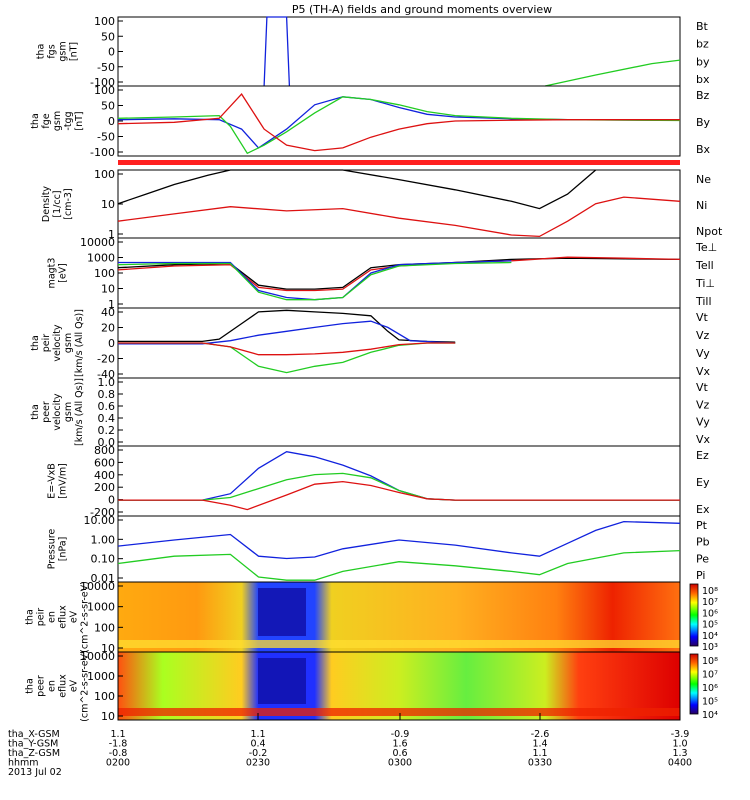  What do you see at coordinates (400, 734) in the screenshot?
I see `axis-row-value: -0.9` at bounding box center [400, 734].